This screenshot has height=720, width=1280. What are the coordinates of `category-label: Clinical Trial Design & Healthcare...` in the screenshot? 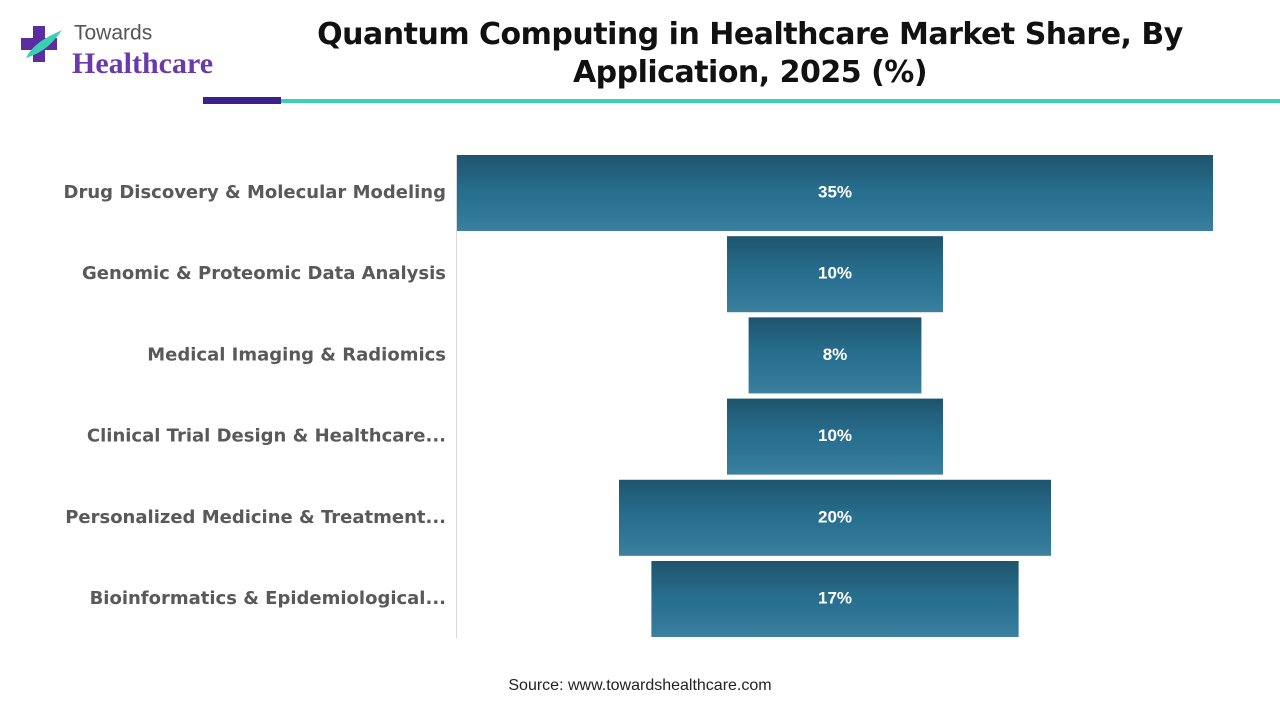 It's located at (266, 436).